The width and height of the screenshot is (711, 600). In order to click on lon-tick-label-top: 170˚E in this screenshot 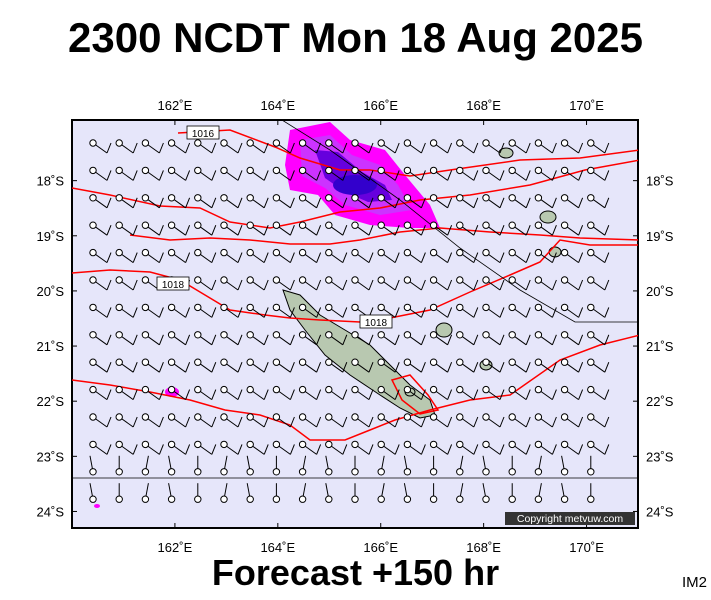, I will do `click(586, 105)`.